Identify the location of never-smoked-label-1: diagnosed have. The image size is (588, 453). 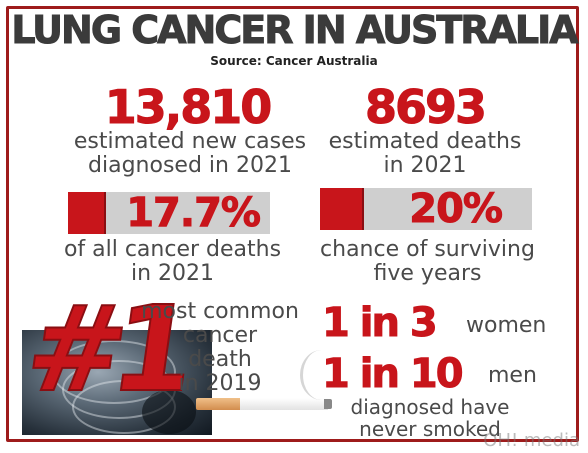
(430, 407).